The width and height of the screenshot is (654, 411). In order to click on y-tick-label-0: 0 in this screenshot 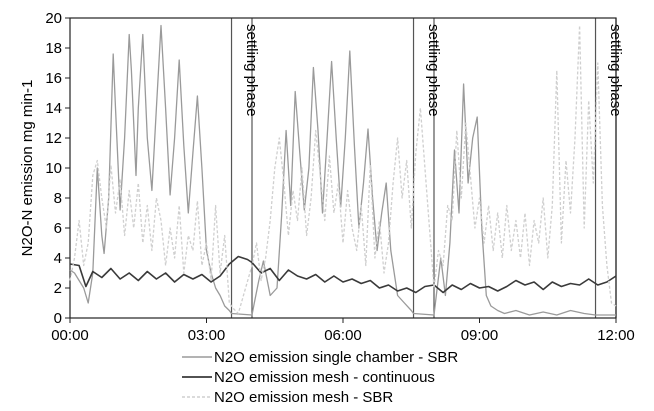, I will do `click(58, 318)`.